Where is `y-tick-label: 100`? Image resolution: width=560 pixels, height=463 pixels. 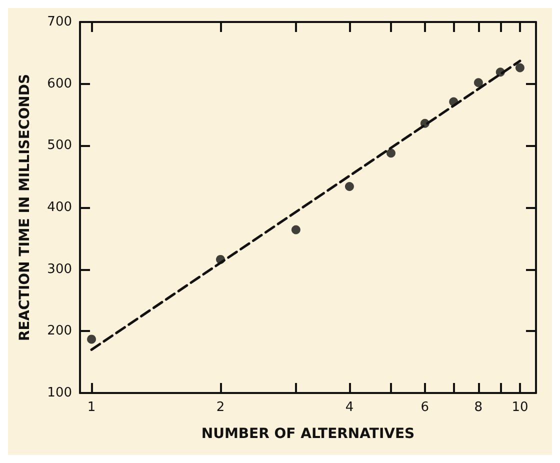 y-tick-label: 100 is located at coordinates (59, 393).